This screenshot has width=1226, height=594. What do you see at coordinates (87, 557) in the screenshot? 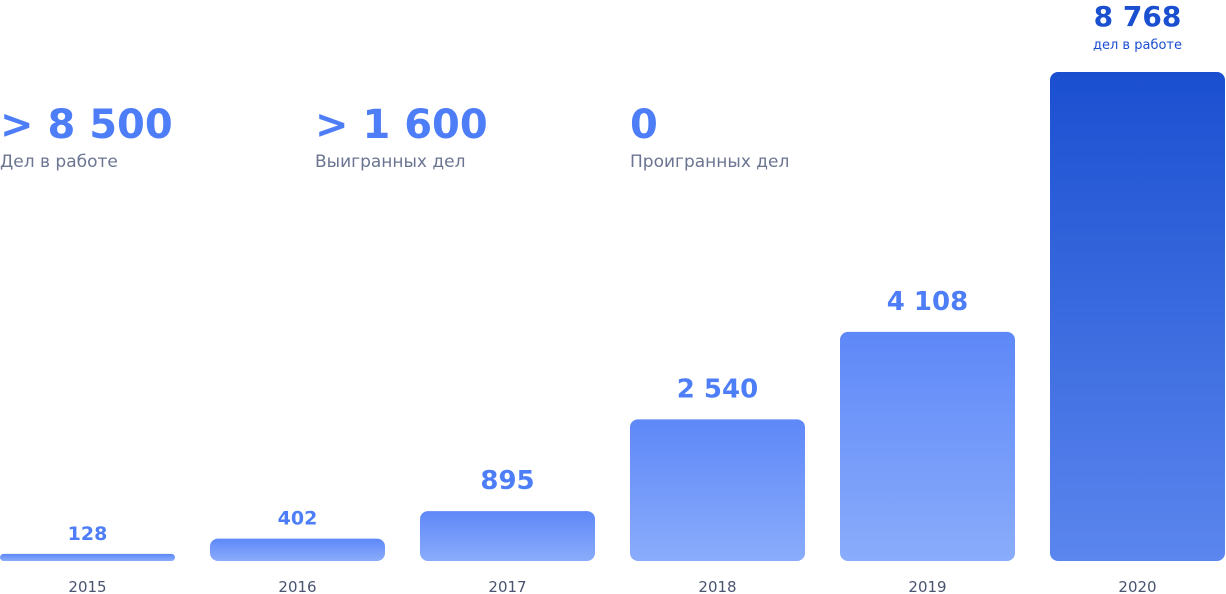
I see `bar-2015` at bounding box center [87, 557].